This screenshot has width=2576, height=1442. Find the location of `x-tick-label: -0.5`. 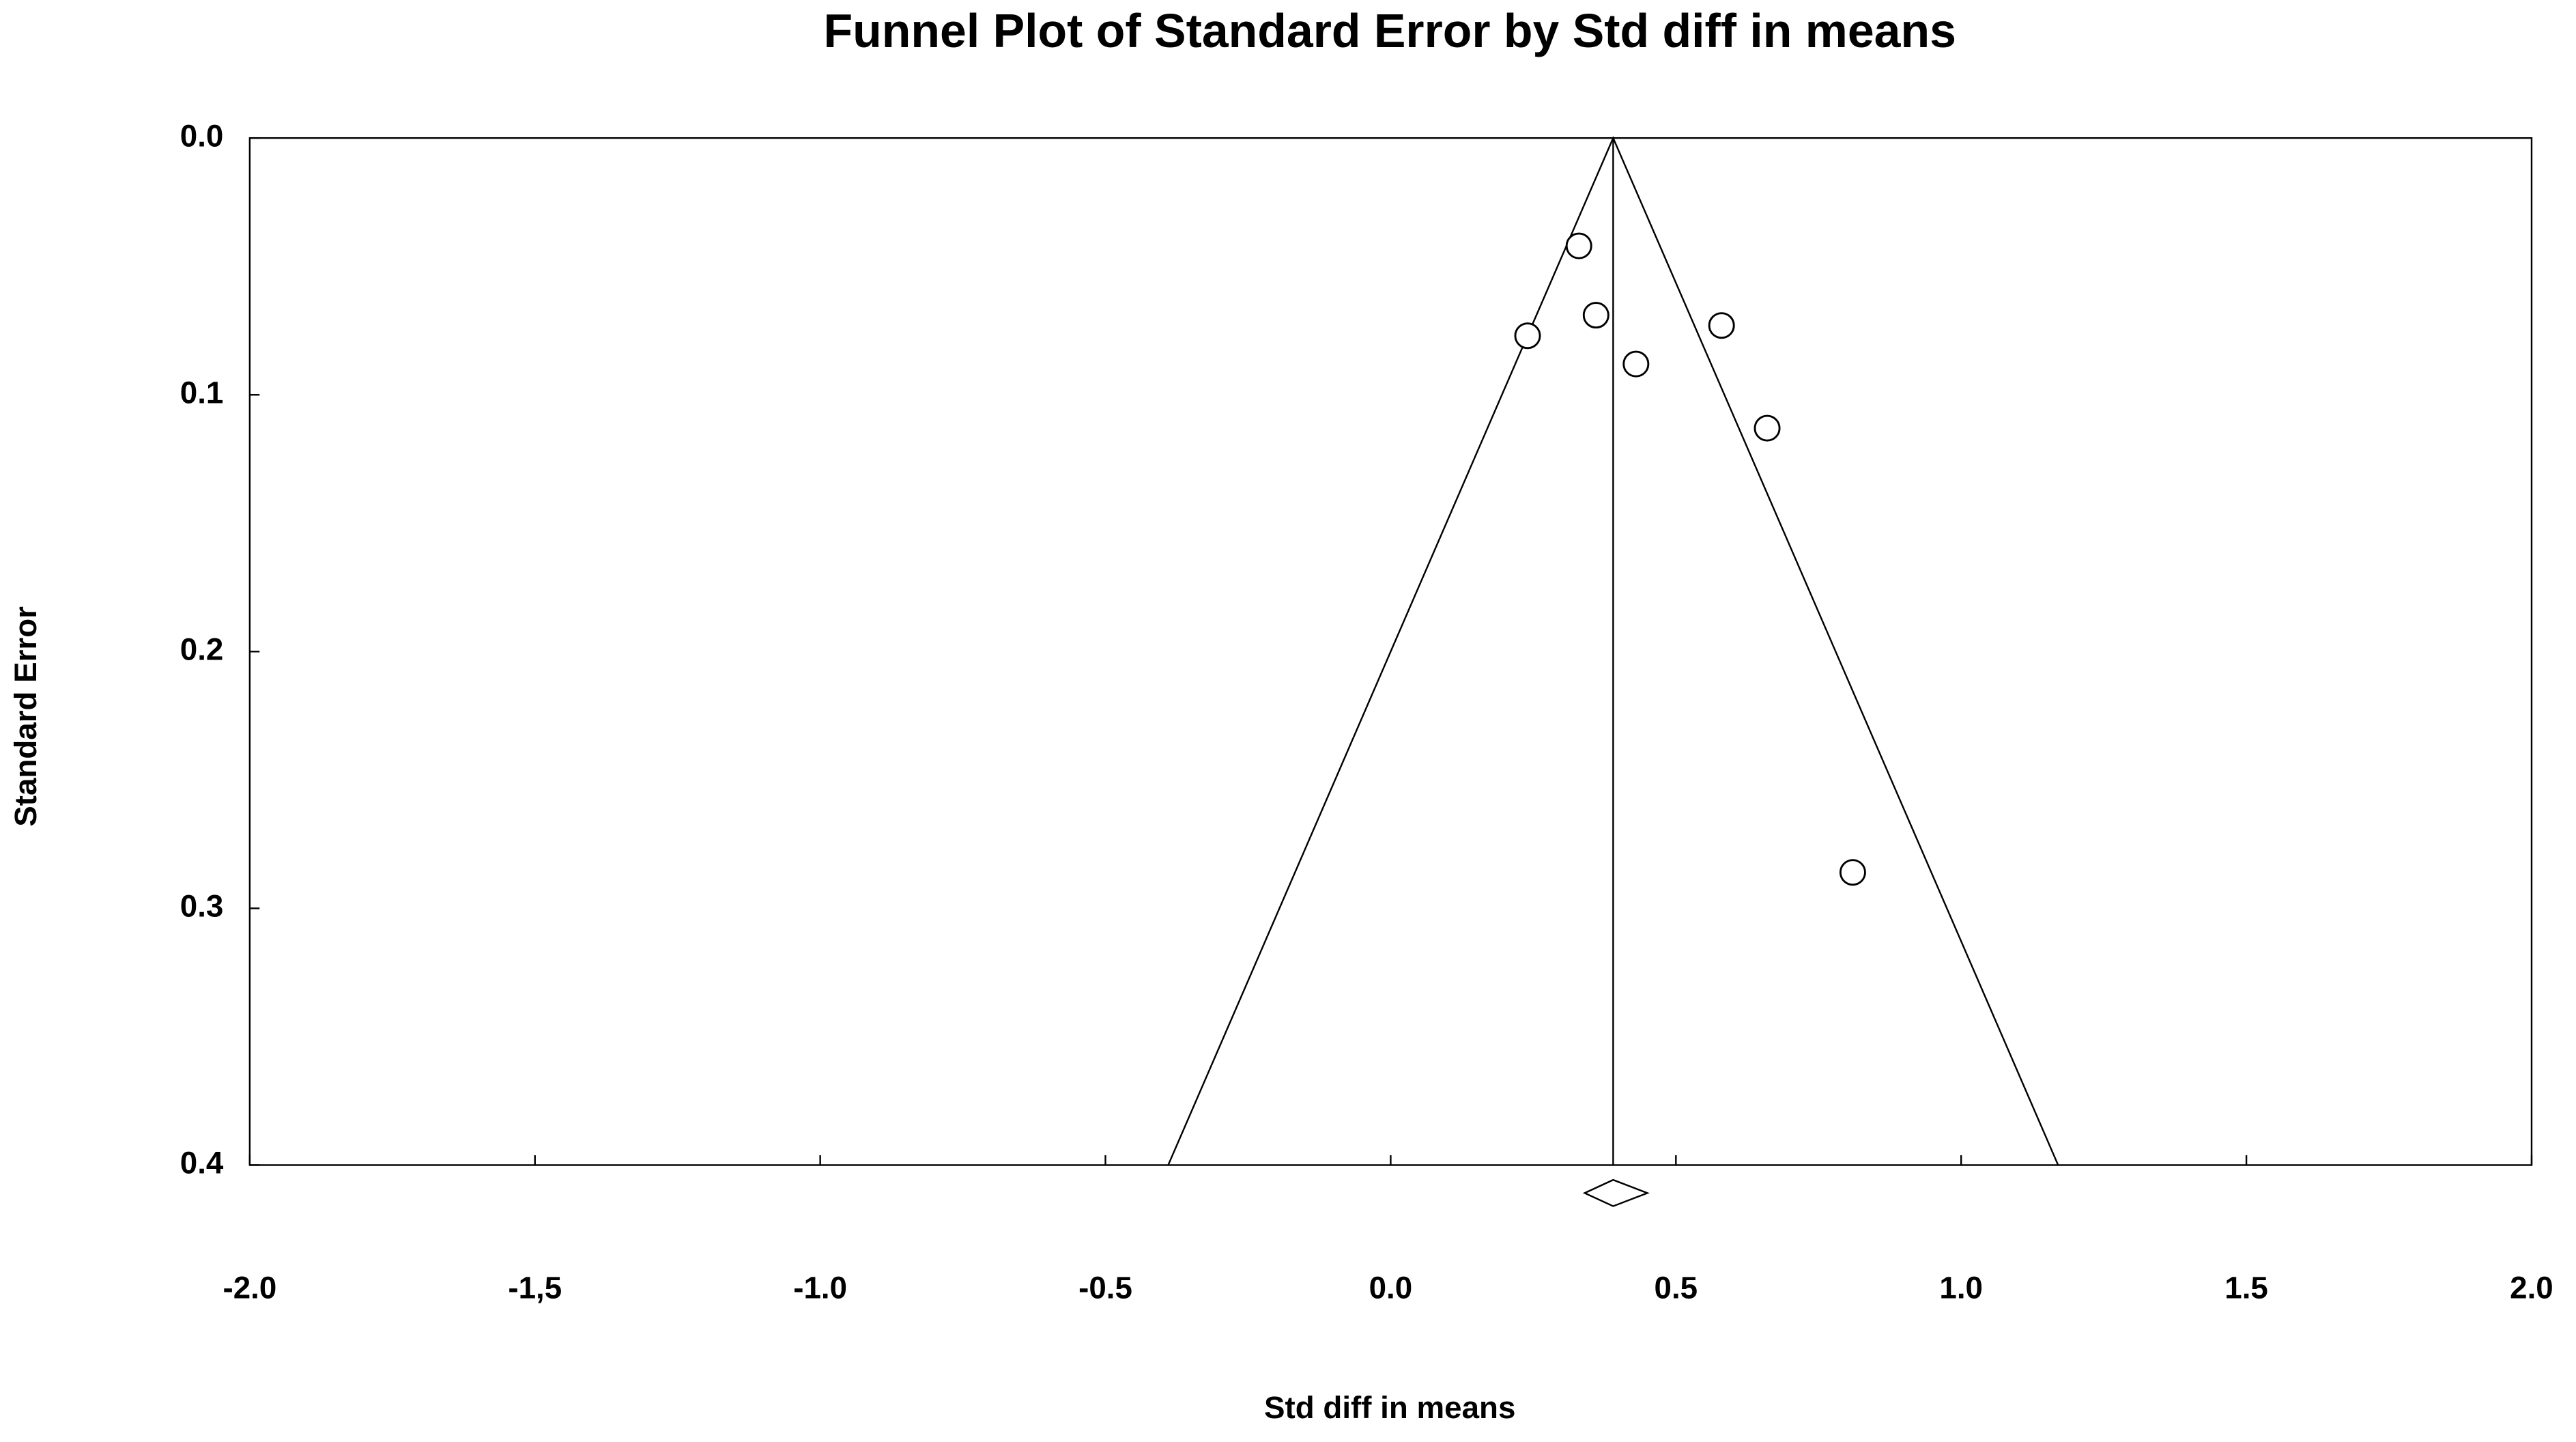

x-tick-label: -0.5 is located at coordinates (1105, 1287).